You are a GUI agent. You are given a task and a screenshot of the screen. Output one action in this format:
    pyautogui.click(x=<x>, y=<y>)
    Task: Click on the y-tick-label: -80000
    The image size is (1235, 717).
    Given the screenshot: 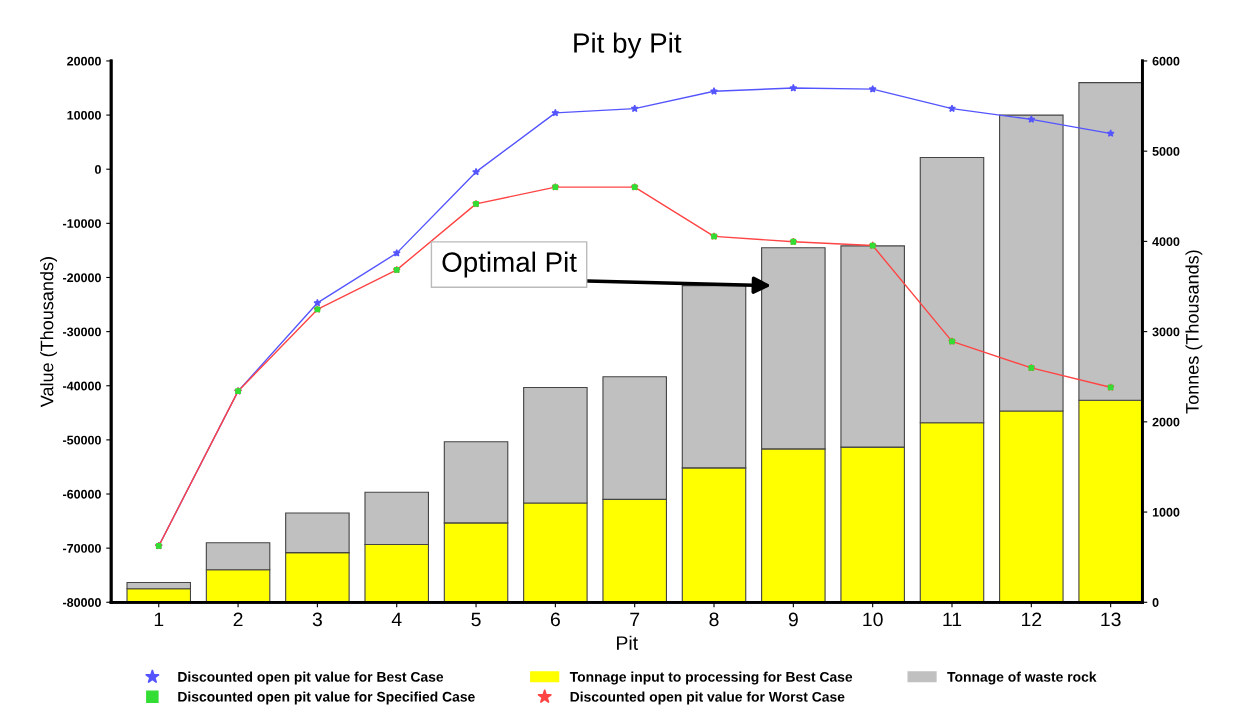 What is the action you would take?
    pyautogui.click(x=82, y=602)
    